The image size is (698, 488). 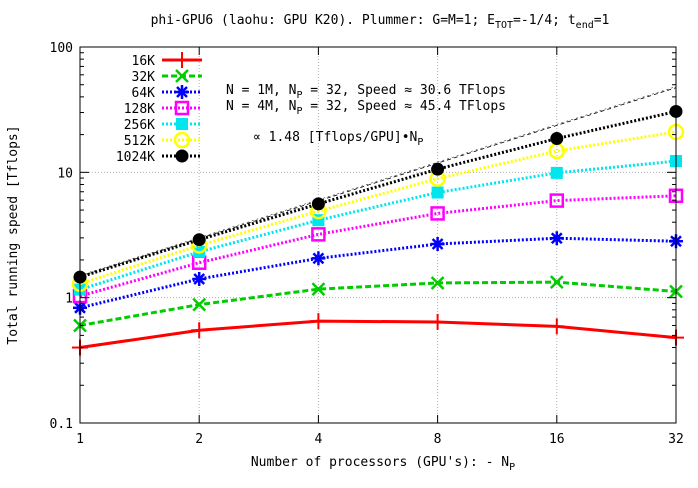 I want to click on series-16K, so click(x=378, y=334).